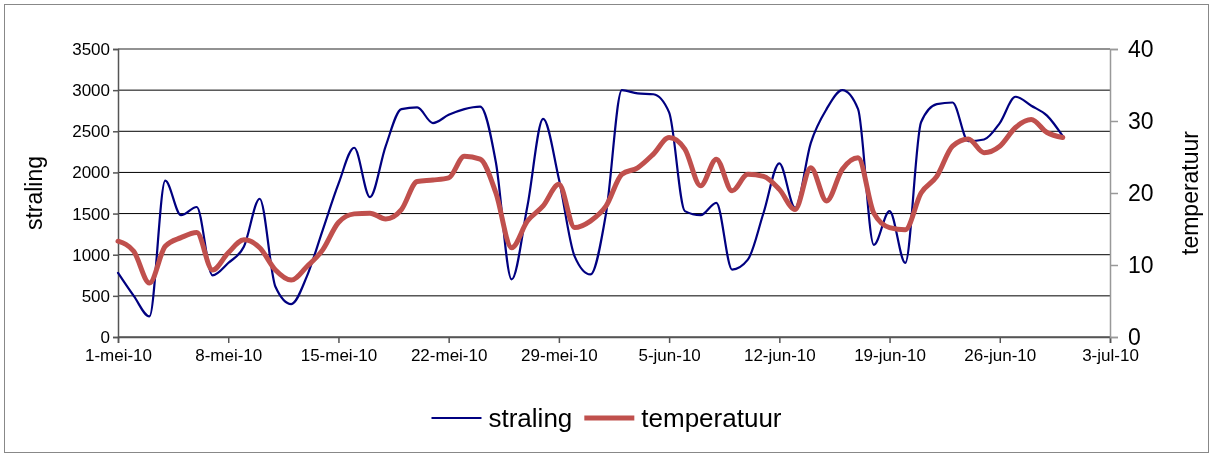 This screenshot has width=1213, height=457. Describe the element at coordinates (34, 193) in the screenshot. I see `y-axis-title: straling` at that location.